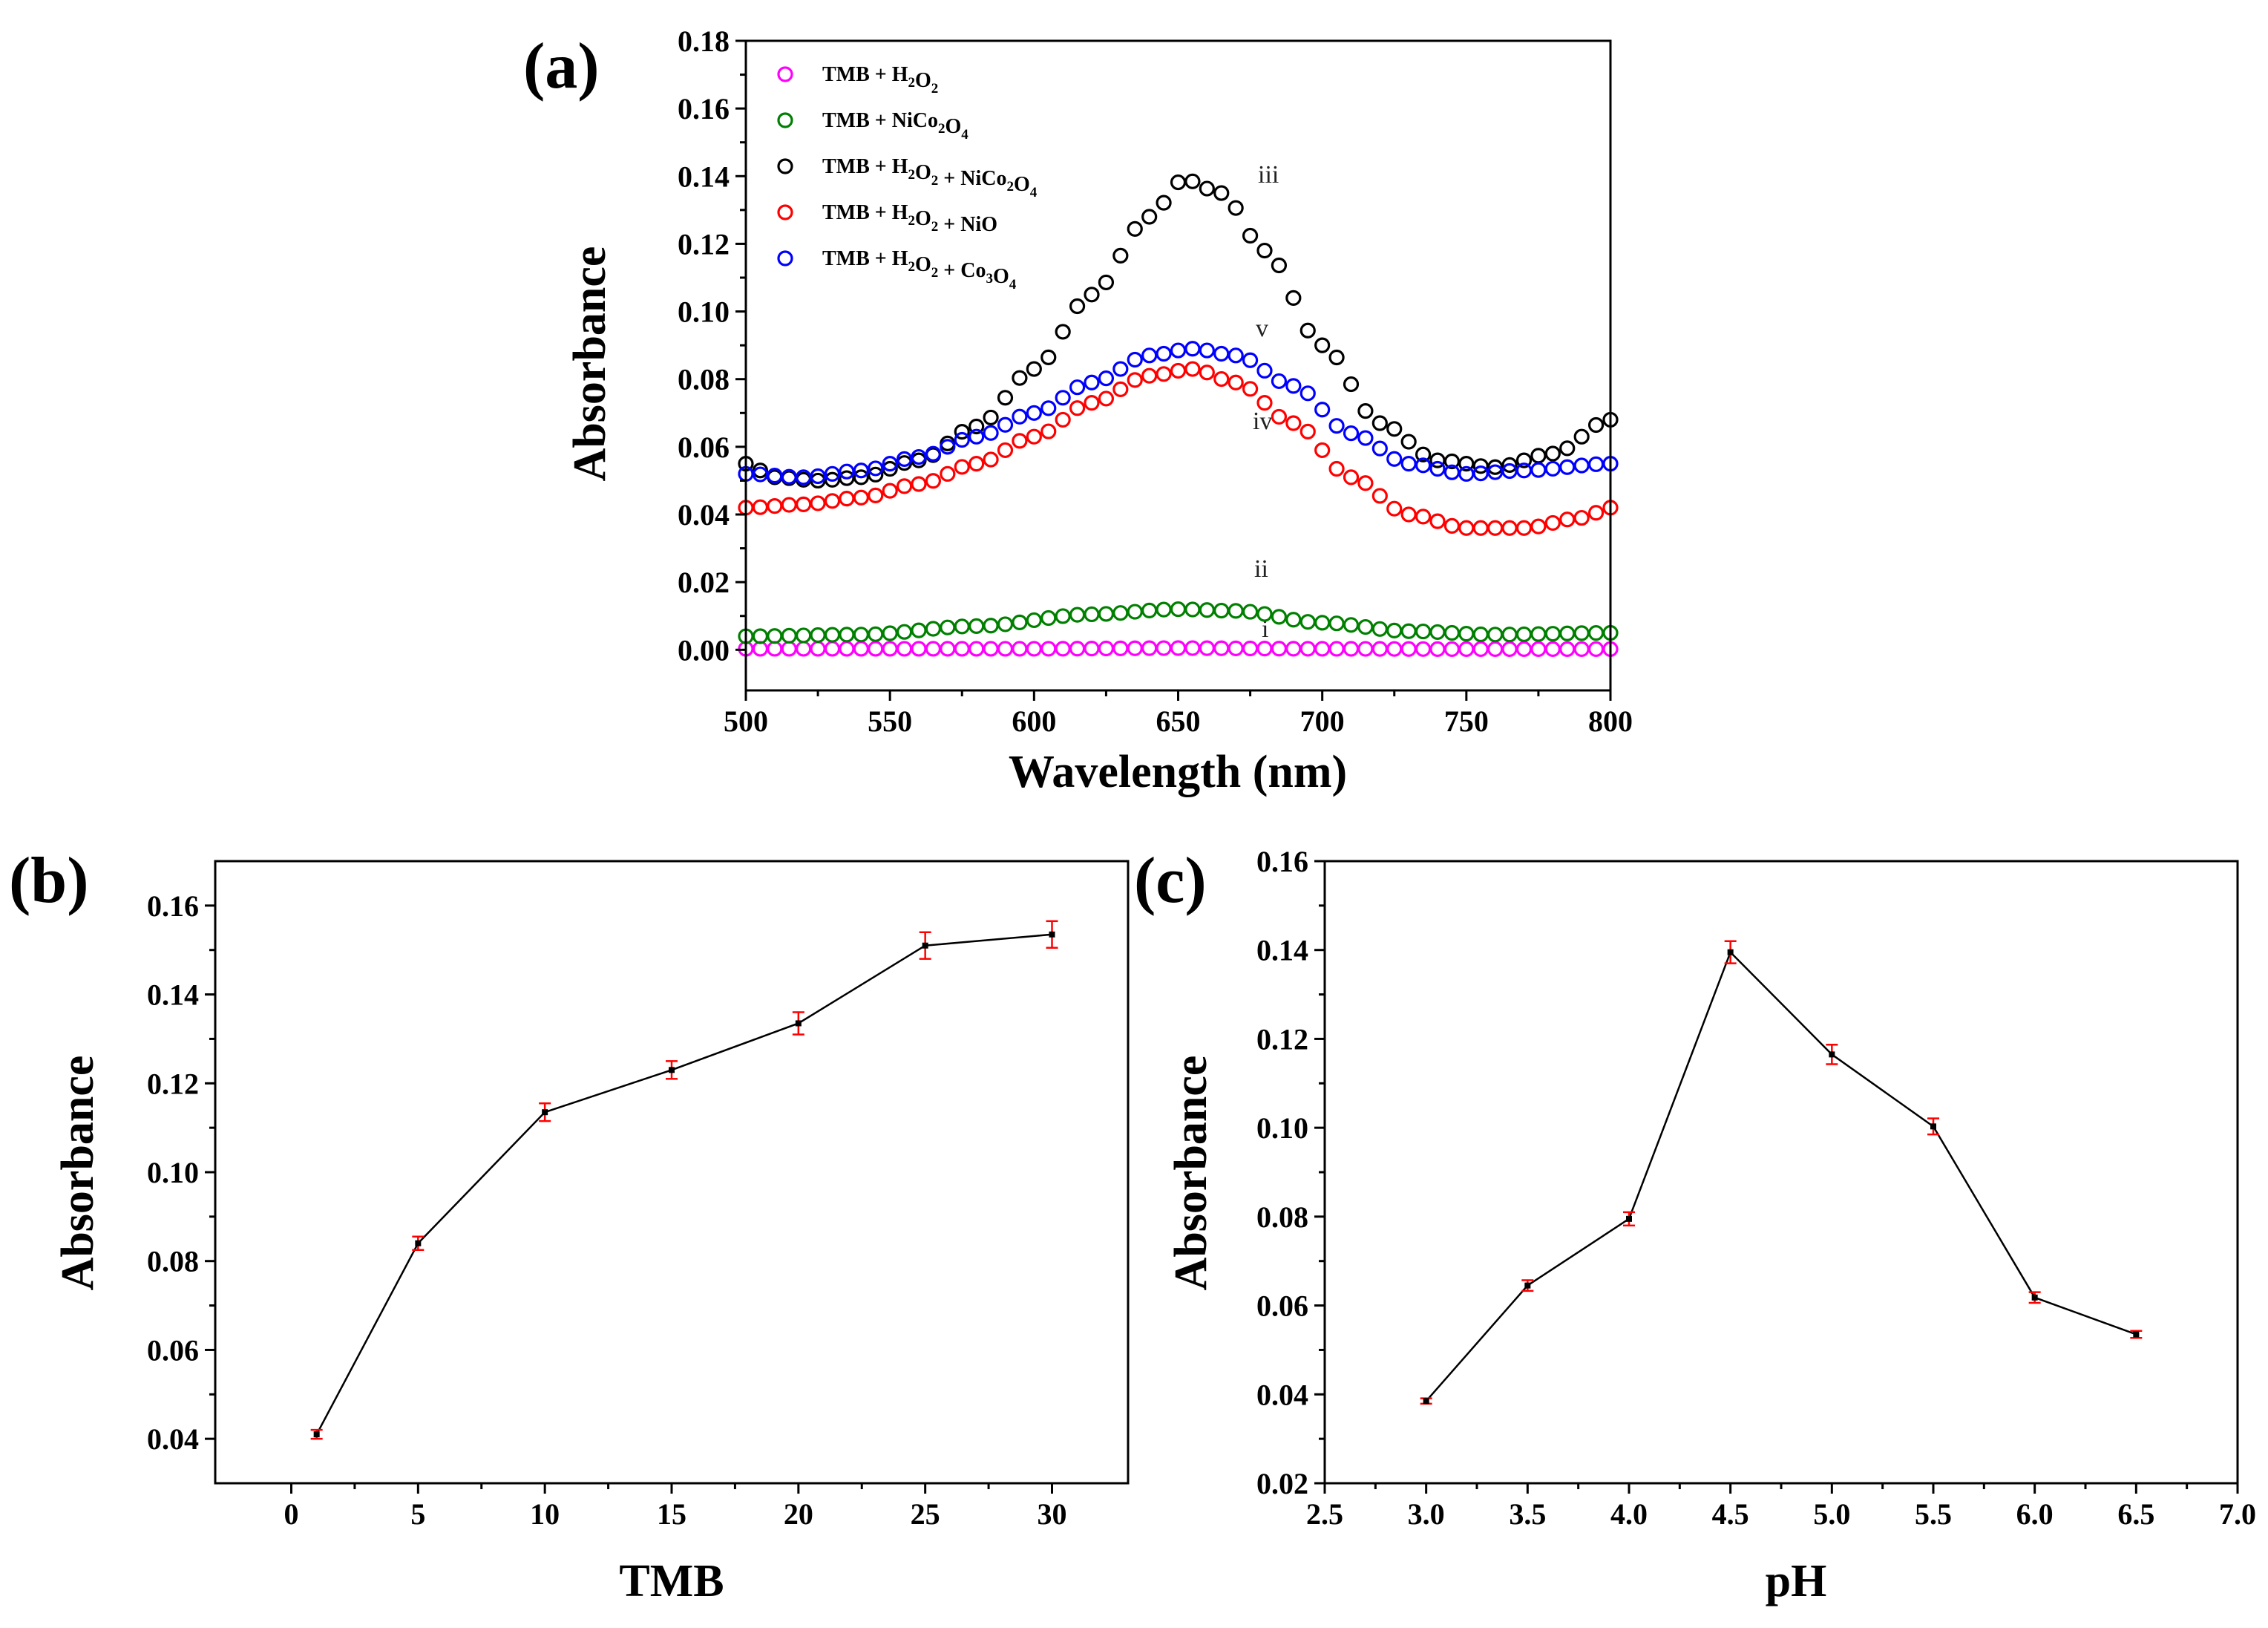 Image resolution: width=2268 pixels, height=1628 pixels. I want to click on panel-a-y-tick-label: 0.06, so click(704, 448).